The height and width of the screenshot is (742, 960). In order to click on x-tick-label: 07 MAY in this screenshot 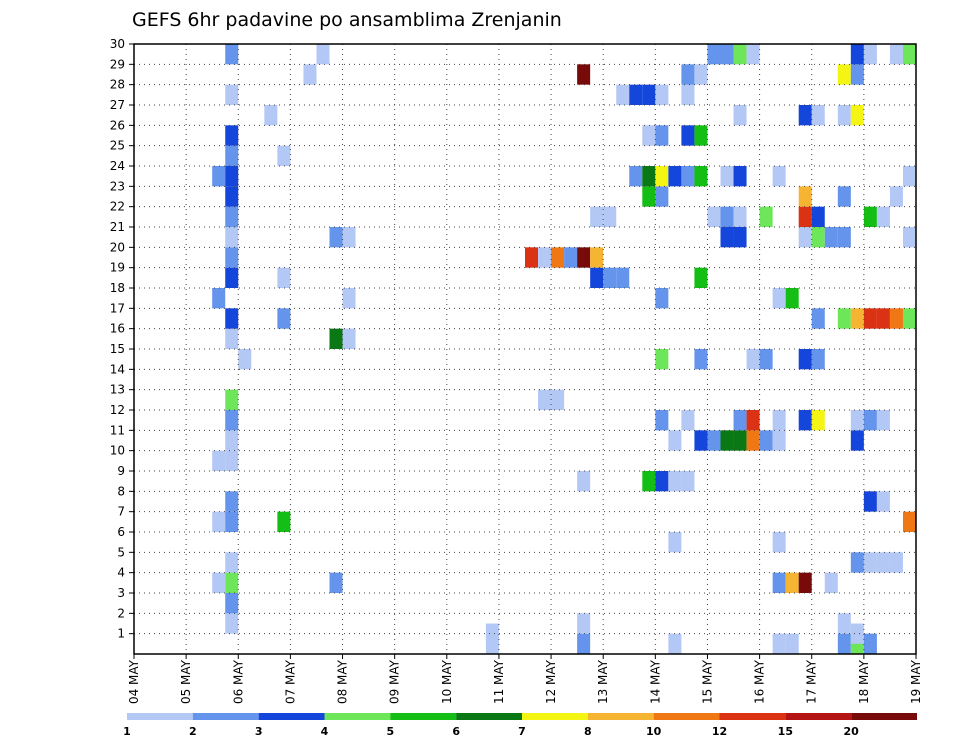, I will do `click(290, 681)`.